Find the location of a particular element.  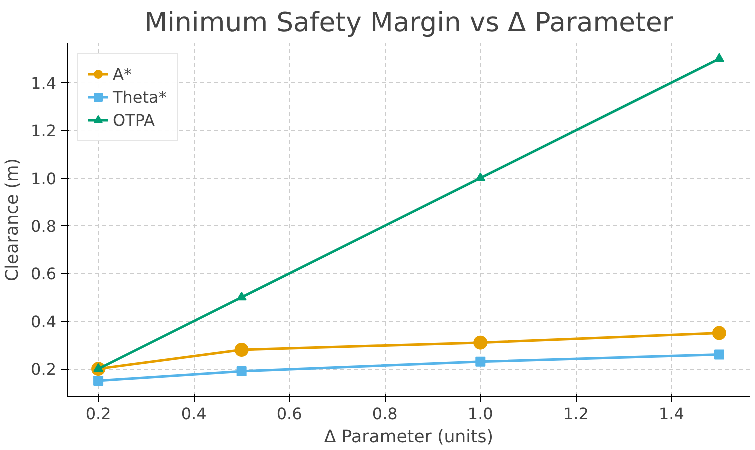

x-tick-label: 0.4 is located at coordinates (194, 414).